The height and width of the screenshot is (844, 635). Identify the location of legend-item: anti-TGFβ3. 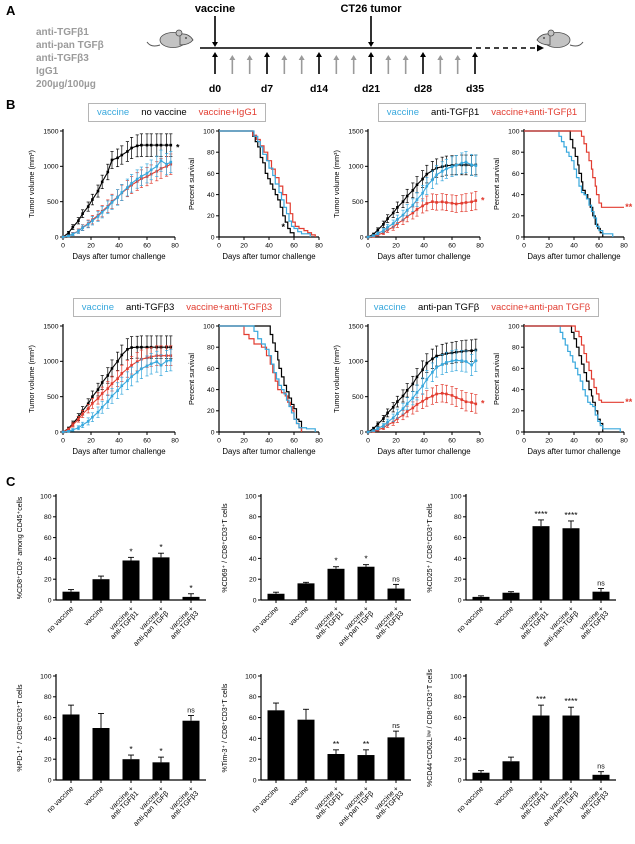
(150, 307).